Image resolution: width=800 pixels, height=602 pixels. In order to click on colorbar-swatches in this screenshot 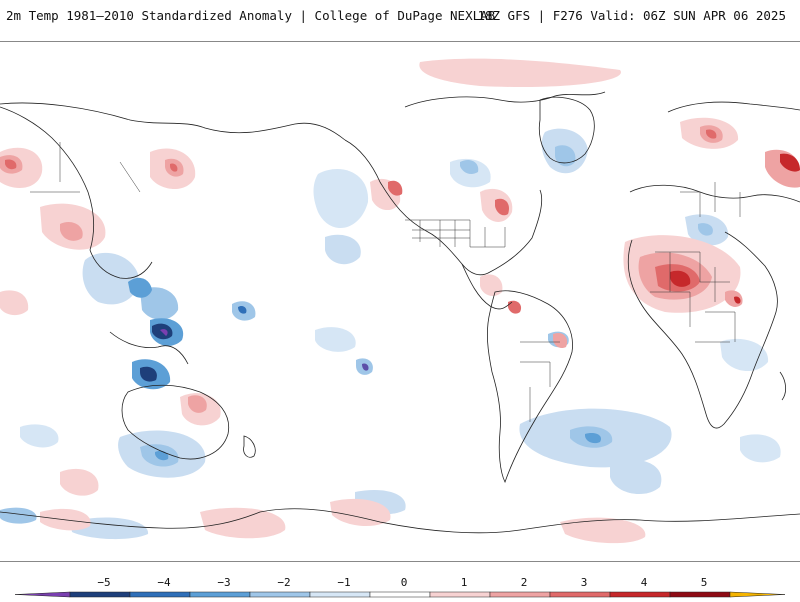, I will do `click(400, 594)`.